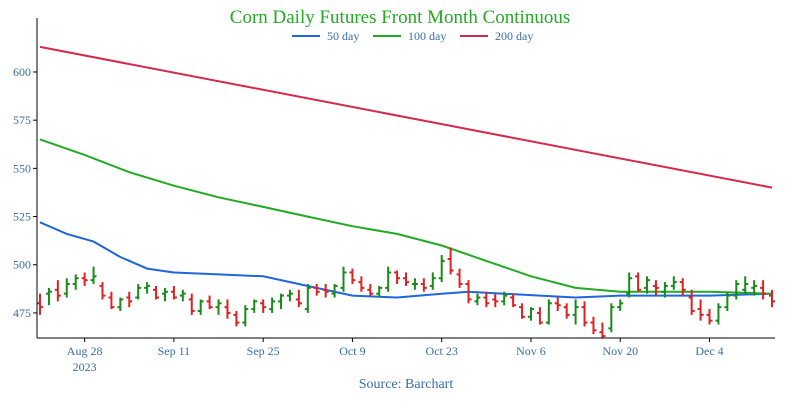 The height and width of the screenshot is (405, 800). I want to click on x-tick-label: Aug 28, so click(85, 351).